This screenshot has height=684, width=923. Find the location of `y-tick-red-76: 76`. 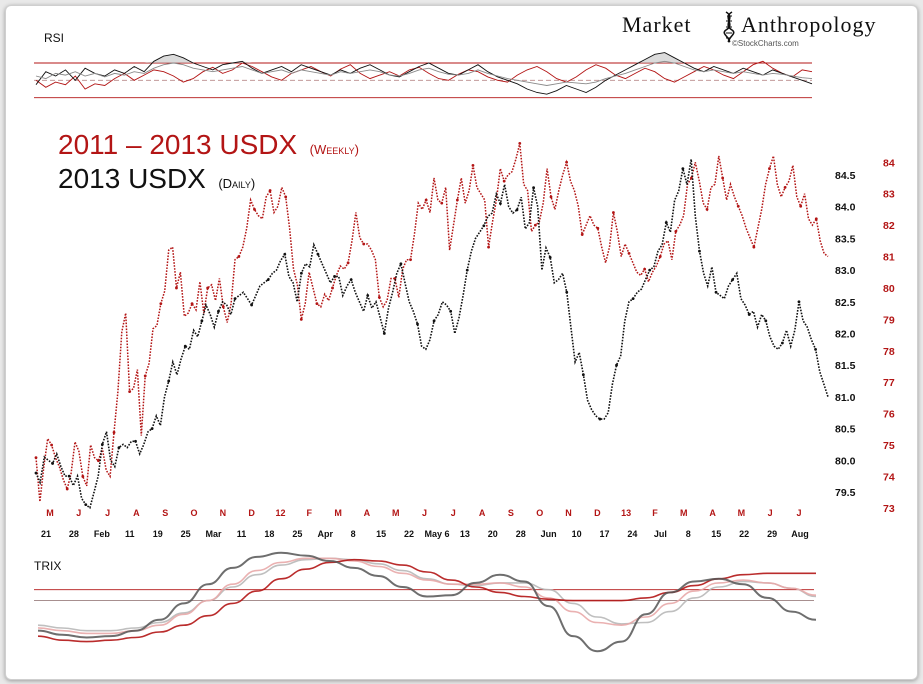

y-tick-red-76: 76 is located at coordinates (889, 415).